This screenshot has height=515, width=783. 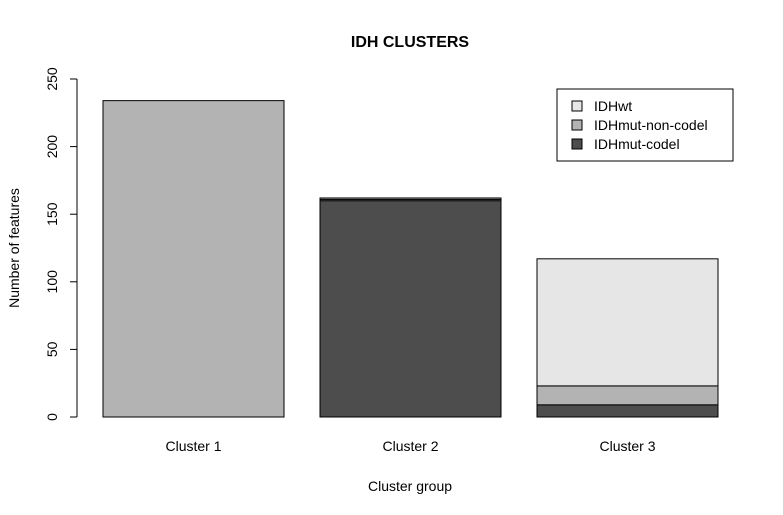 What do you see at coordinates (637, 144) in the screenshot?
I see `legend-label: IDHmut-codel` at bounding box center [637, 144].